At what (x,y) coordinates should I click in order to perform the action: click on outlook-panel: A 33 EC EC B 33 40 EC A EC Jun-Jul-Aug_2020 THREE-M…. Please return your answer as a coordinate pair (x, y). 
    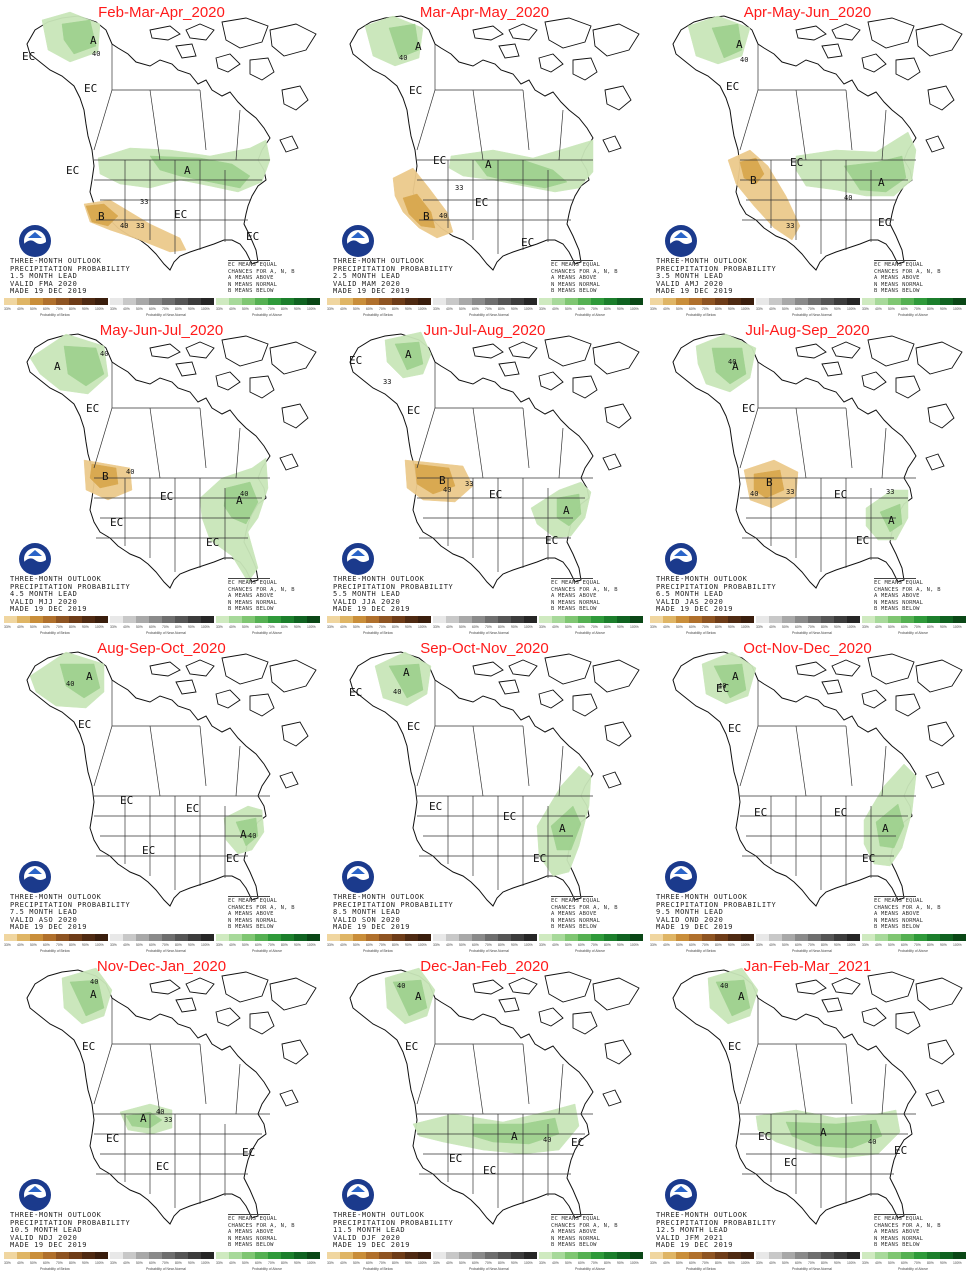
    Looking at the image, I should click on (484, 477).